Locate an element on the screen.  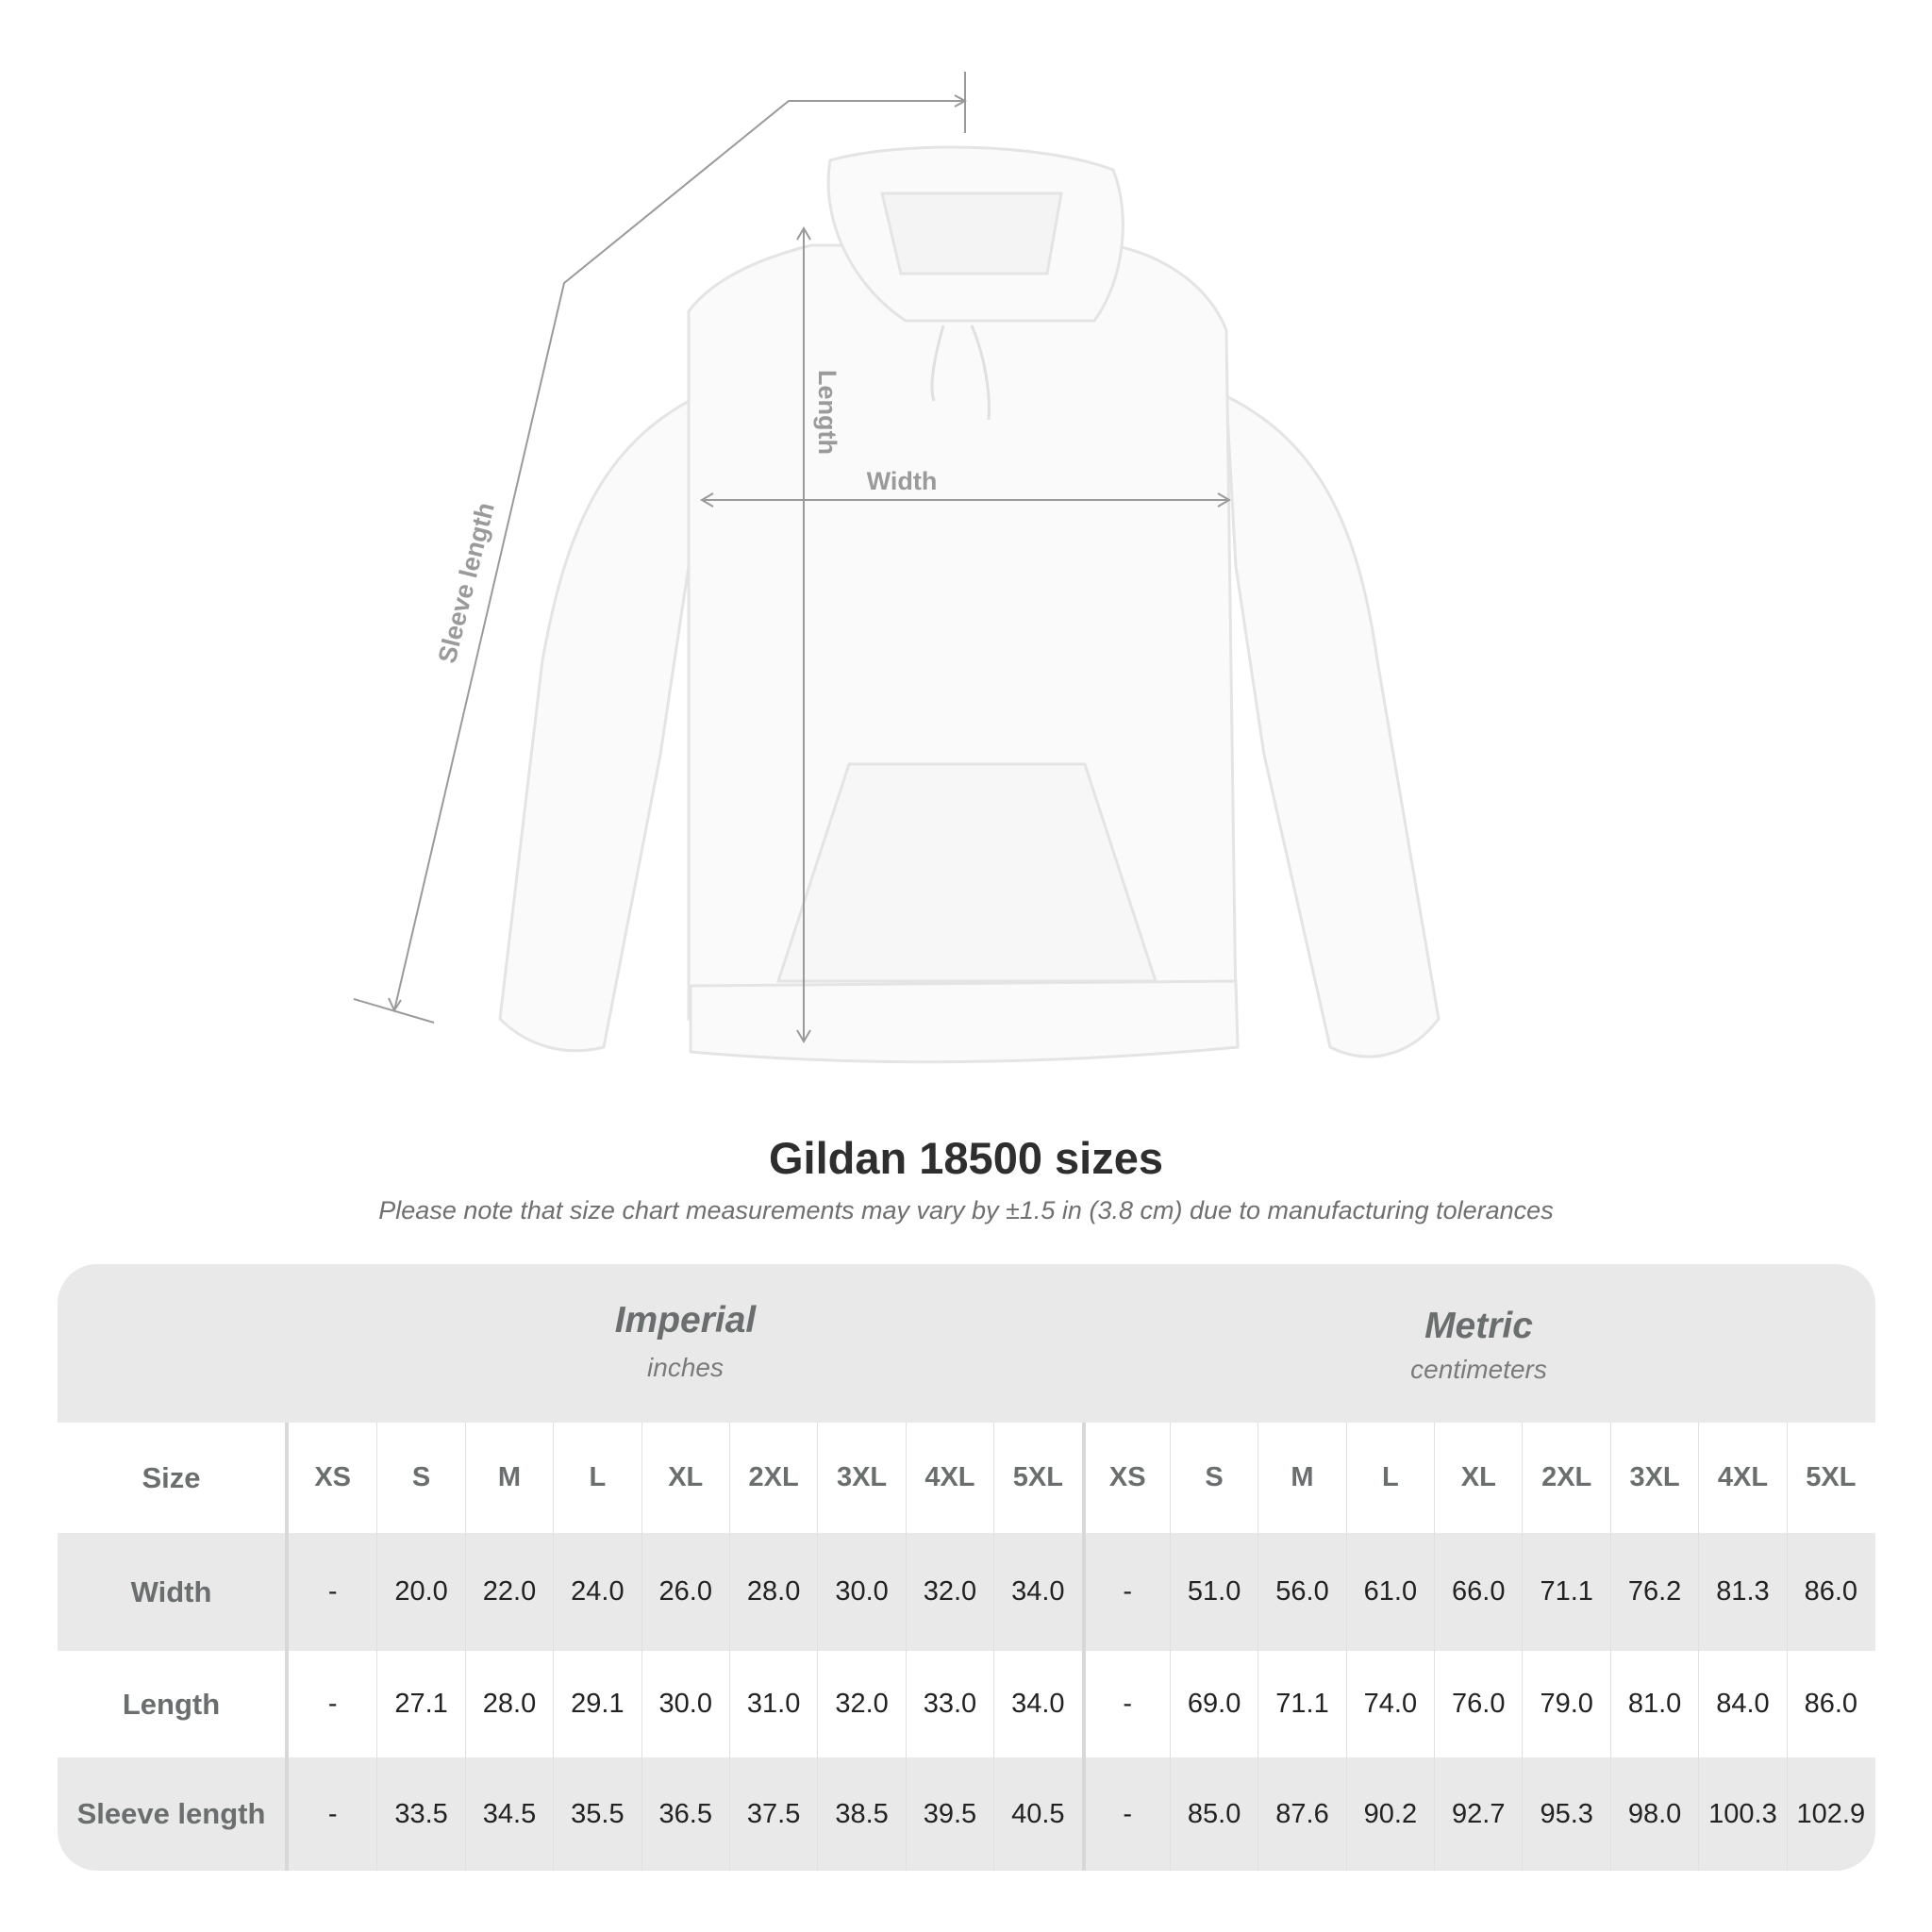
metric-cell: L is located at coordinates (1390, 1478).